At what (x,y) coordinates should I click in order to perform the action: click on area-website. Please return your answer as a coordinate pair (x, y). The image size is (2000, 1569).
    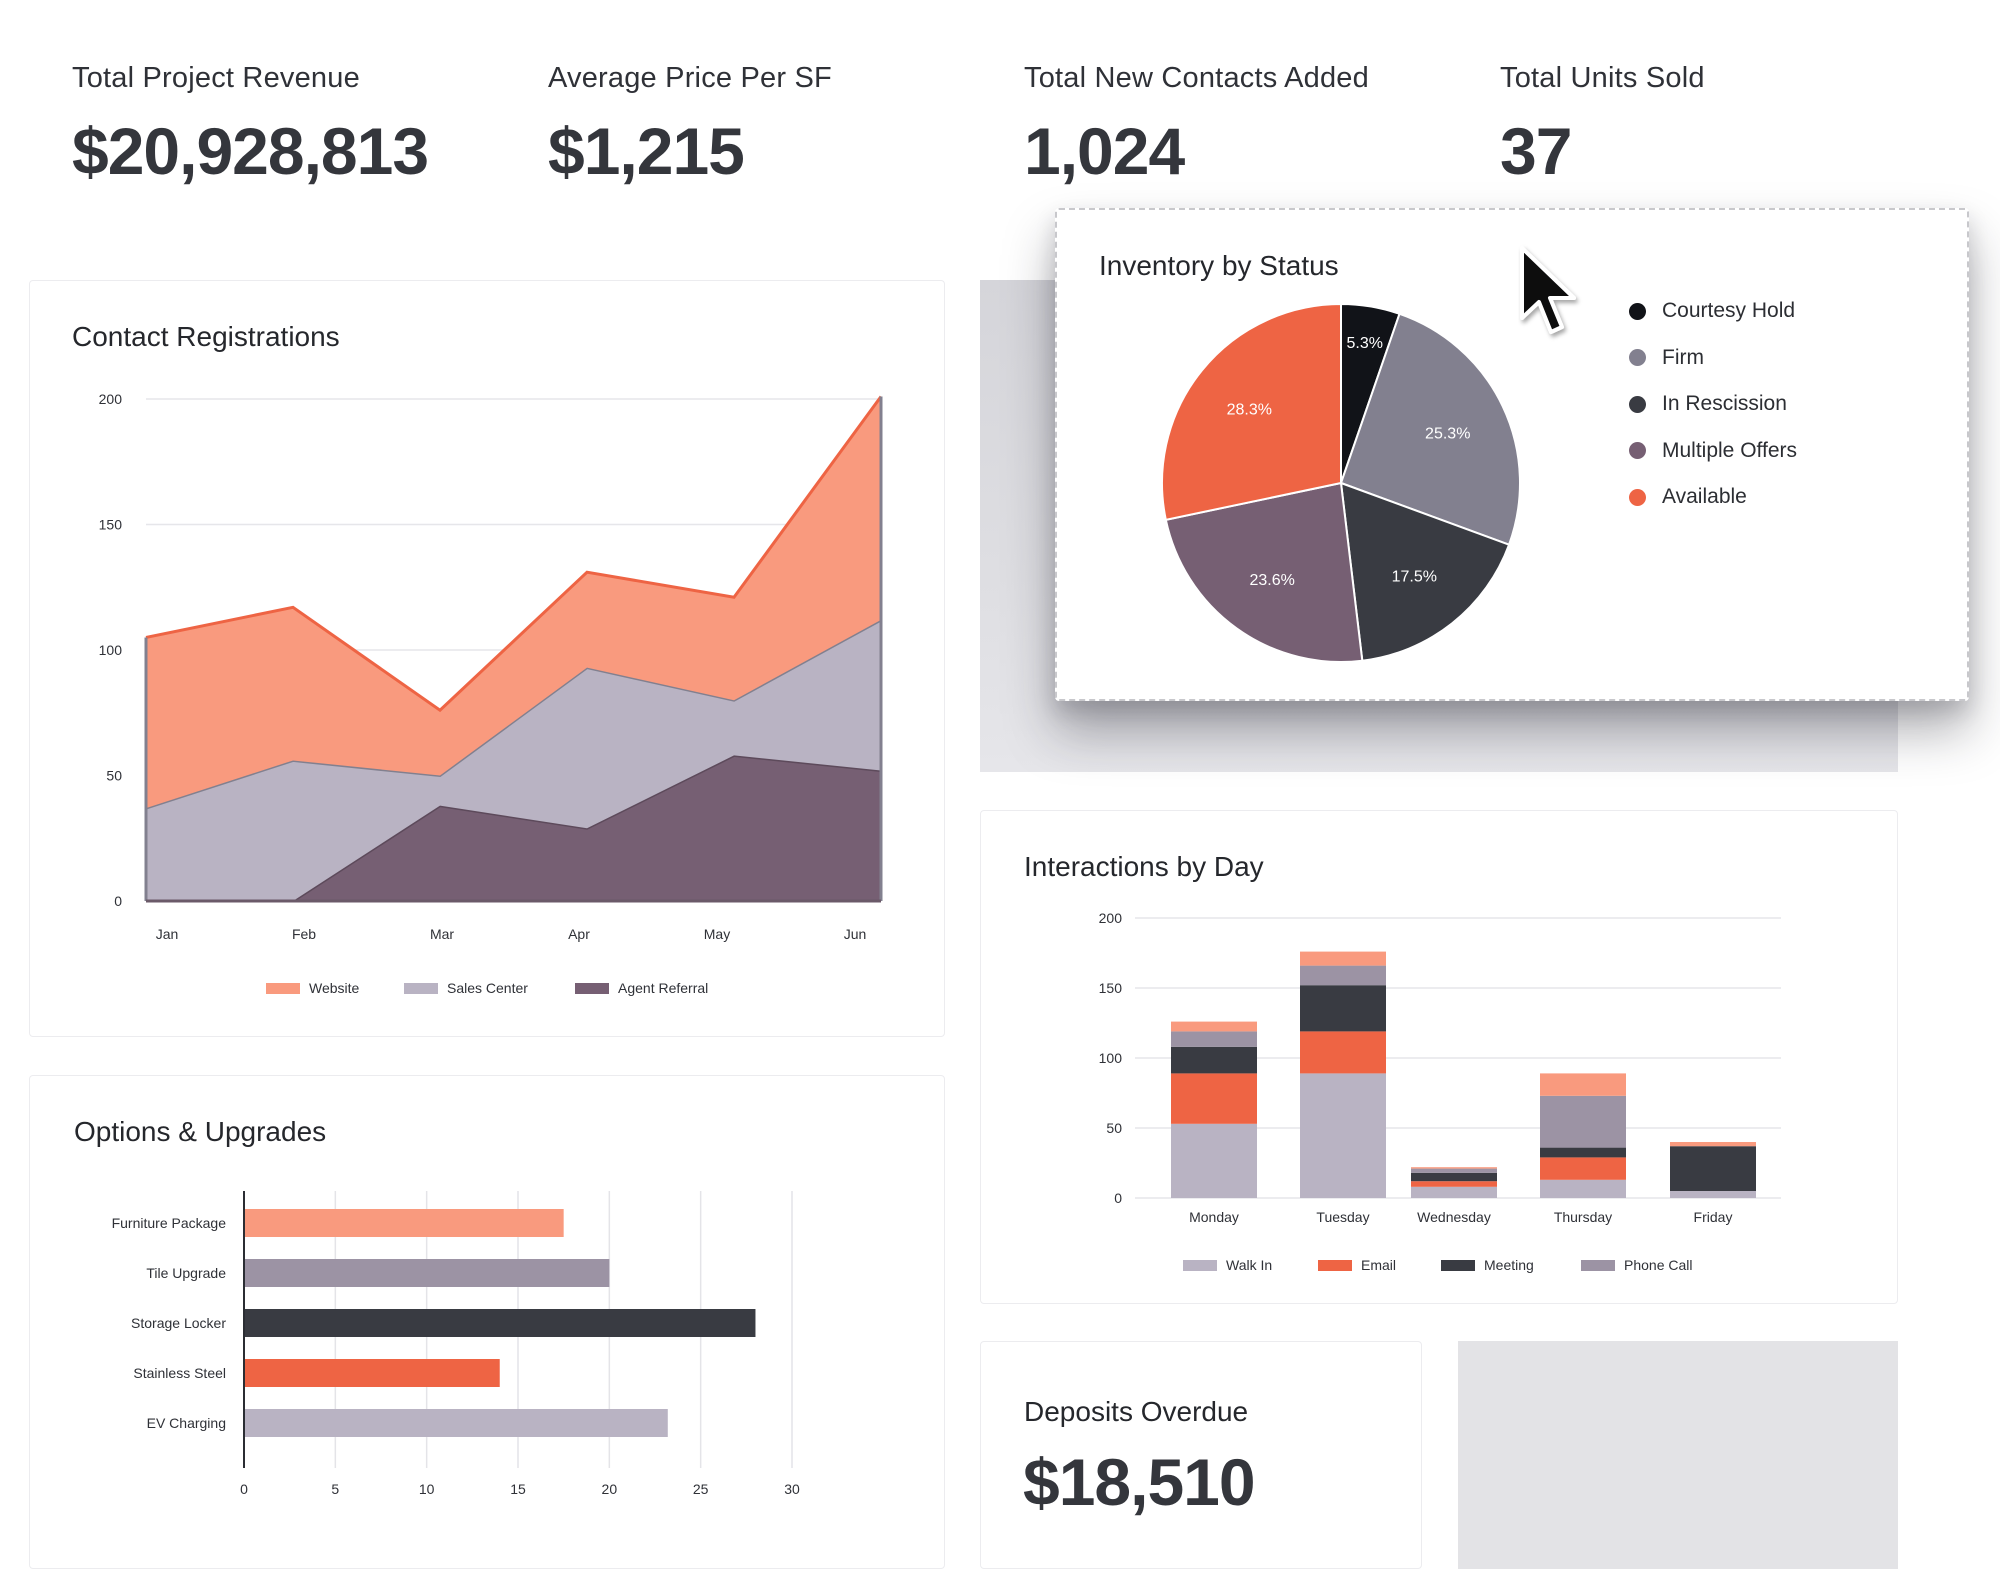
    Looking at the image, I should click on (513, 602).